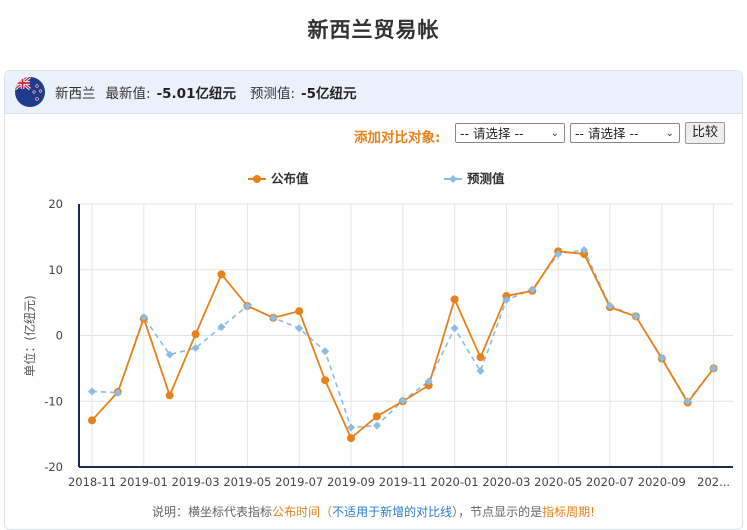 The height and width of the screenshot is (530, 747). What do you see at coordinates (59, 336) in the screenshot?
I see `y-tick-label: 0` at bounding box center [59, 336].